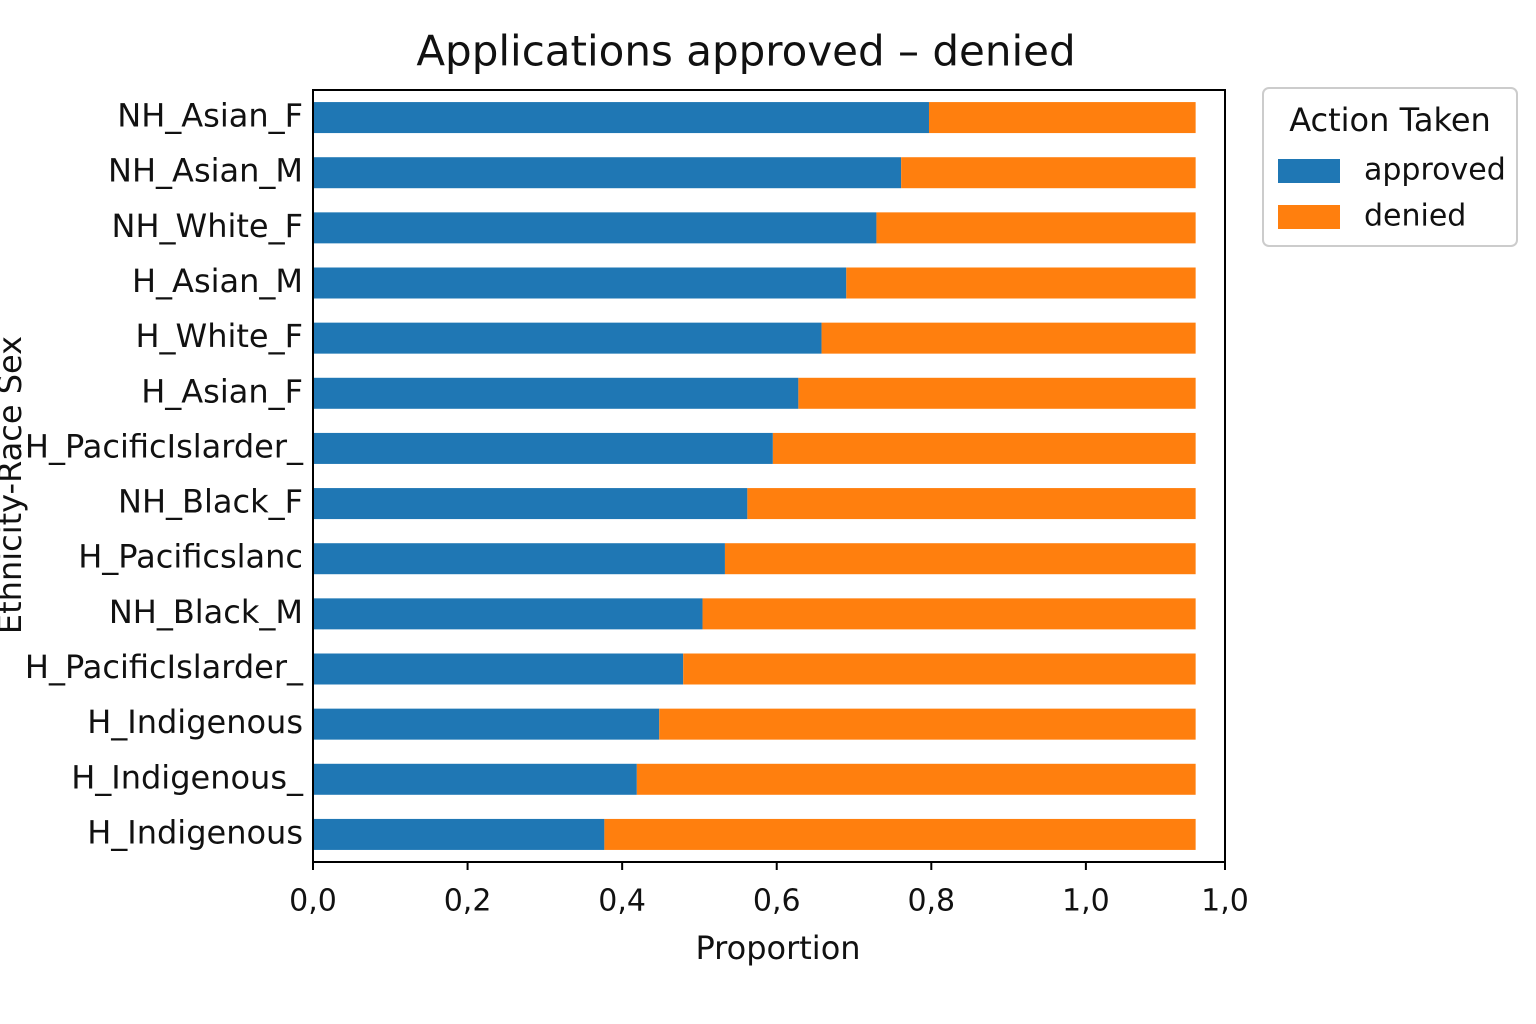 The image size is (1536, 1024). What do you see at coordinates (1390, 120) in the screenshot?
I see `legend-title: Action Taken` at bounding box center [1390, 120].